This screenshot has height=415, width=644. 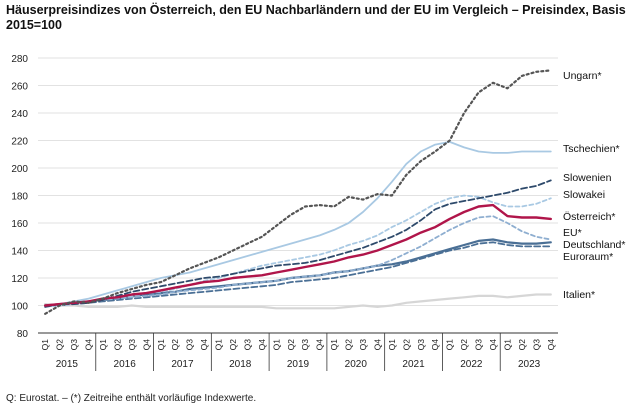 I want to click on series-label: Tschechien*, so click(x=591, y=149).